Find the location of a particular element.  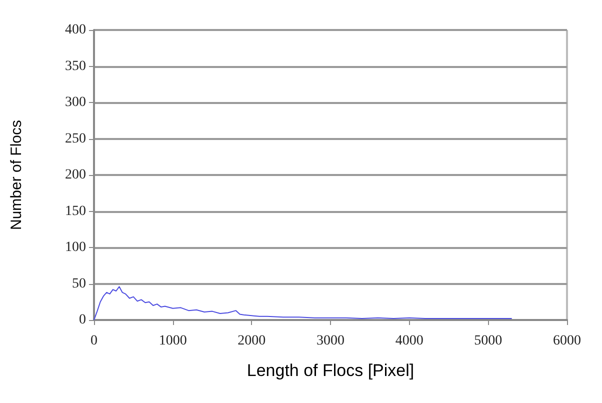

x-tick-label: 4000 is located at coordinates (409, 341).